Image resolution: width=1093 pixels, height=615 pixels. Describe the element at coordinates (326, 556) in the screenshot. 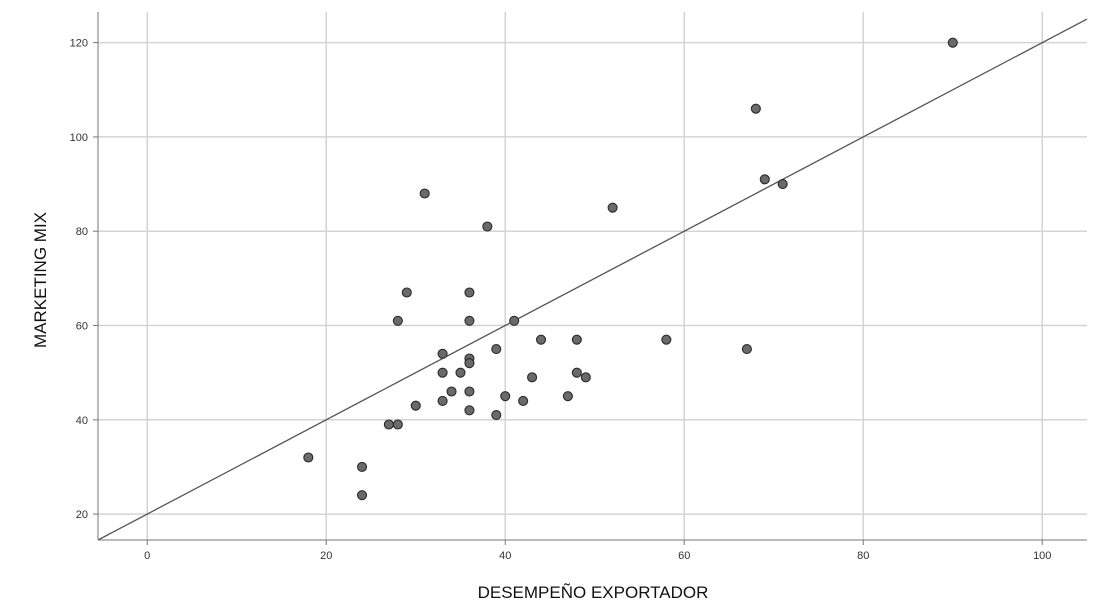

I see `x-tick-label: 20` at that location.